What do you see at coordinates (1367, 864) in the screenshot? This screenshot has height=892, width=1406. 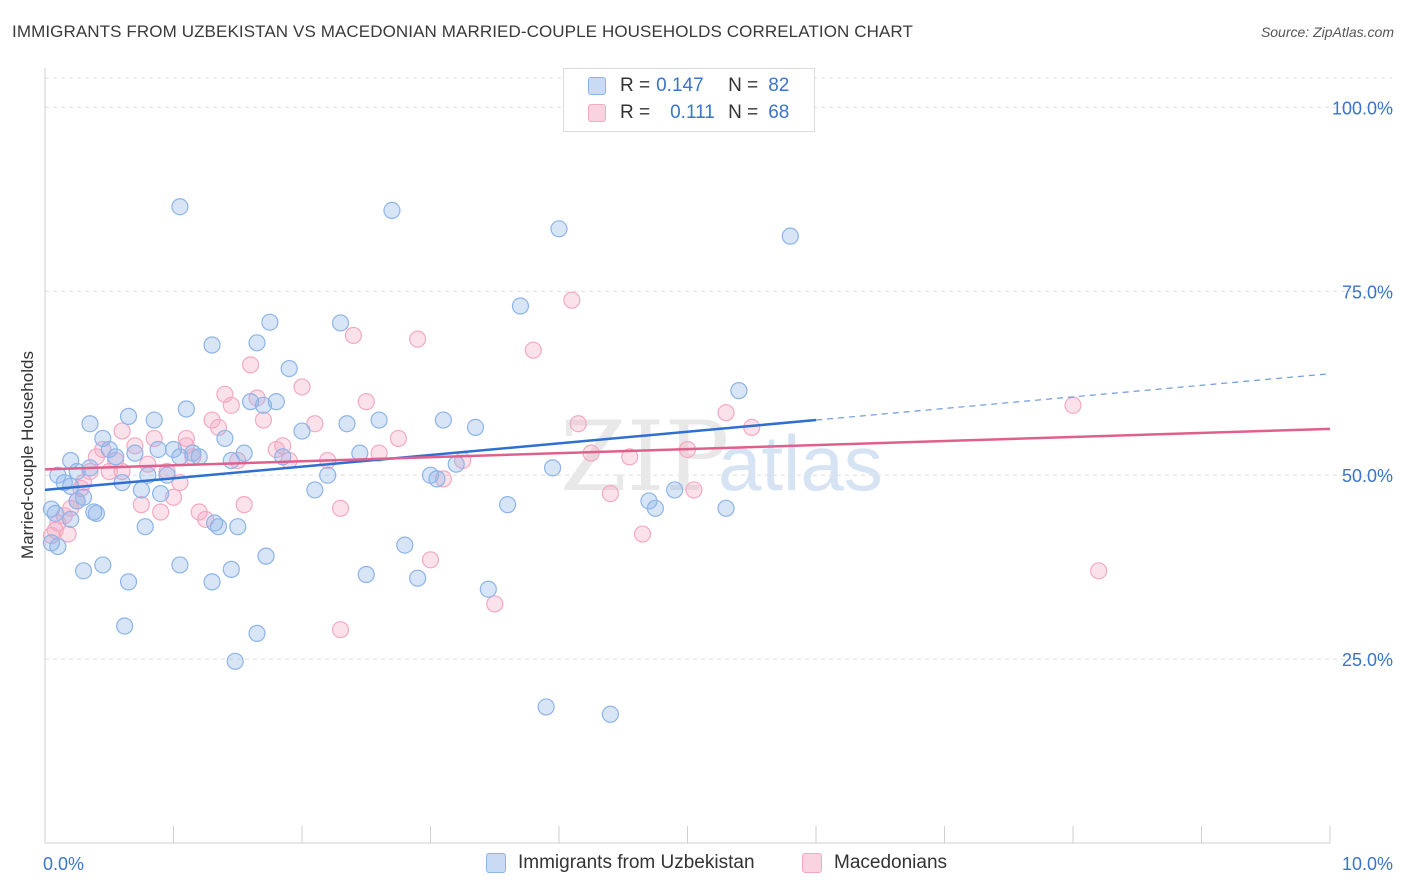 I see `x-tick-label-max: 10.0%` at bounding box center [1367, 864].